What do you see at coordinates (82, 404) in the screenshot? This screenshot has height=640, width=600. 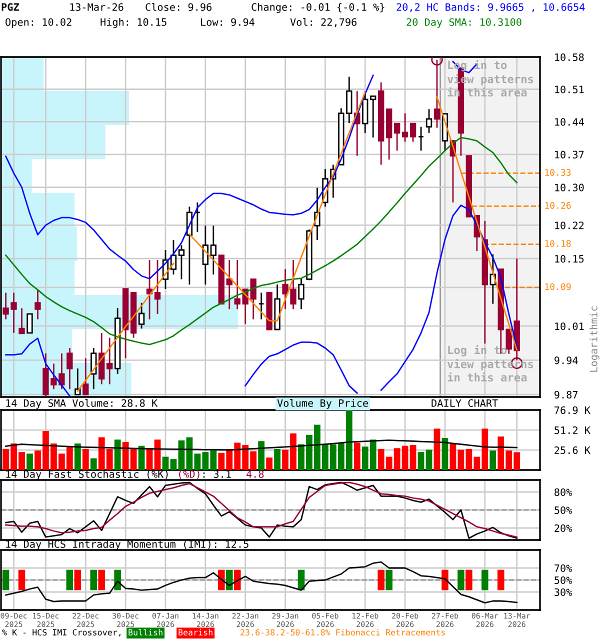 I see `text: 14 Day SMA Volume: 28.8 K` at bounding box center [82, 404].